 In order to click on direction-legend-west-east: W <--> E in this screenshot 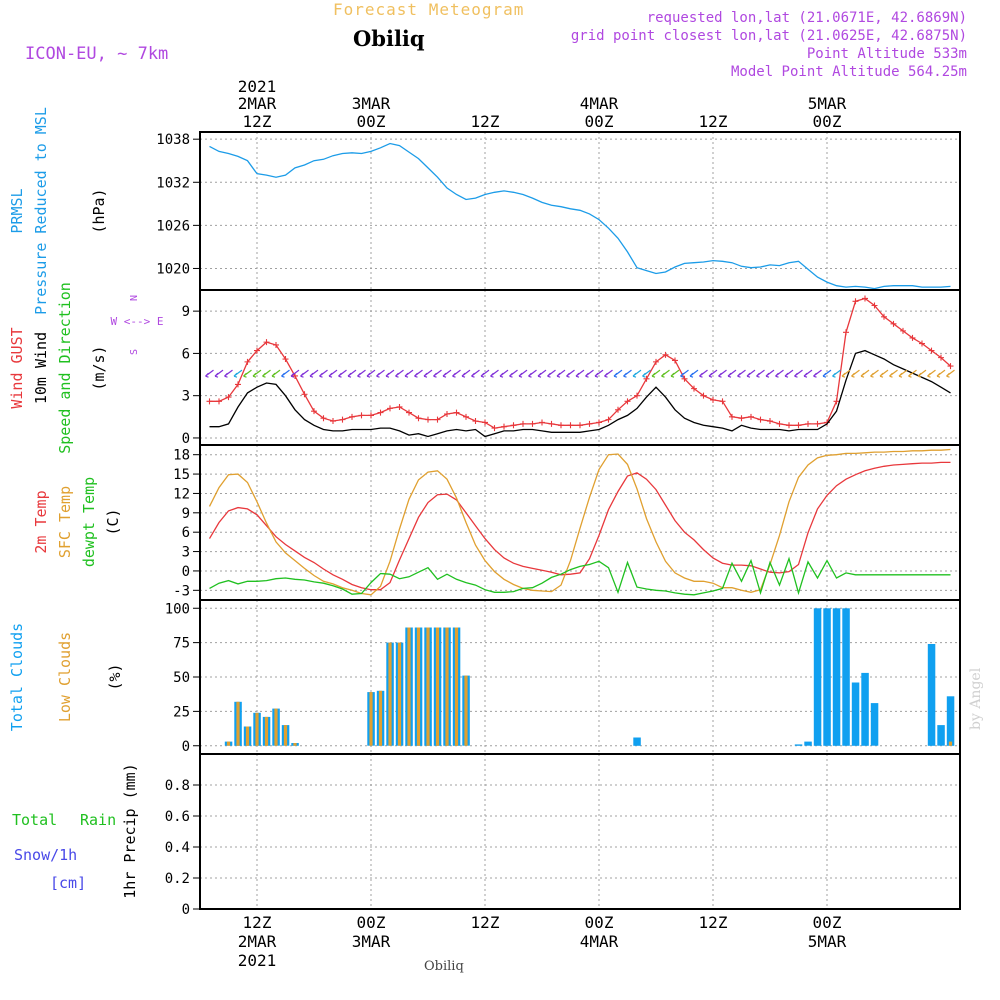, I will do `click(137, 321)`.